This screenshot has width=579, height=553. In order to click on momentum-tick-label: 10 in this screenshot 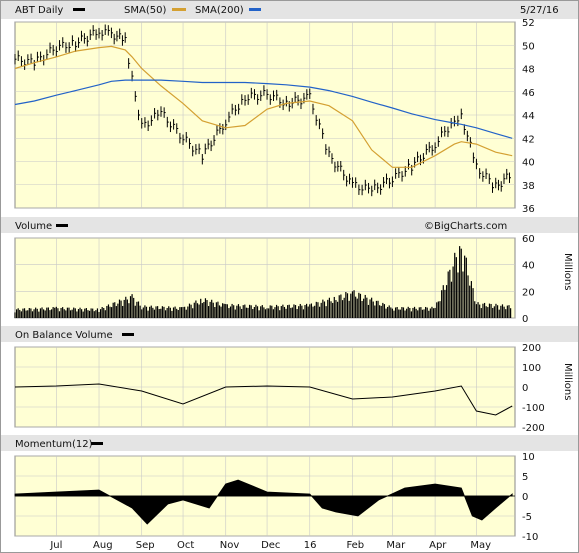, I will do `click(528, 457)`.